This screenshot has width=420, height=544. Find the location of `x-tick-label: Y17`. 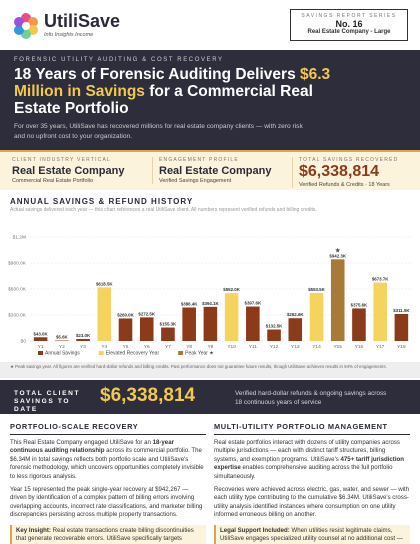

x-tick-label: Y17 is located at coordinates (380, 347).